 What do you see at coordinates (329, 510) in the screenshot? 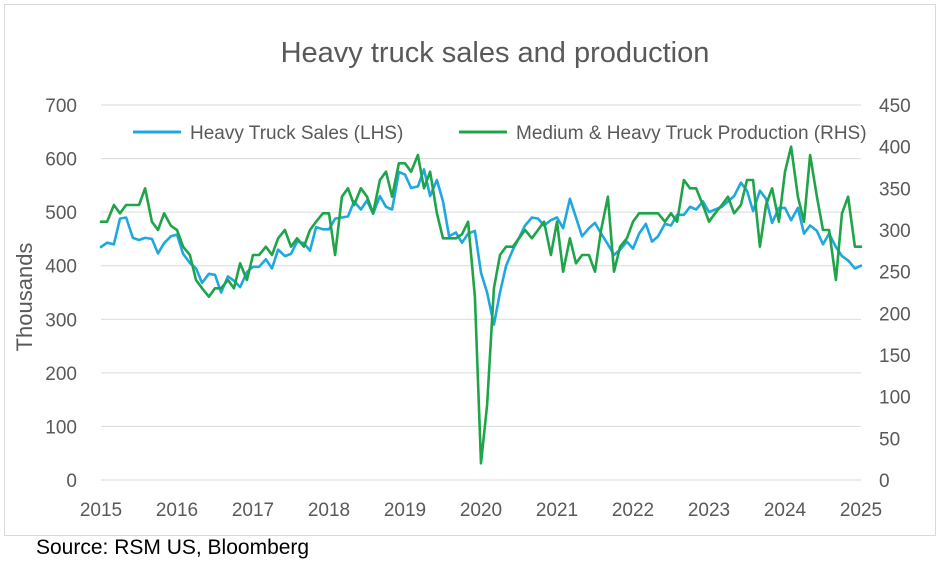
I see `x-tick-label: 2018` at bounding box center [329, 510].